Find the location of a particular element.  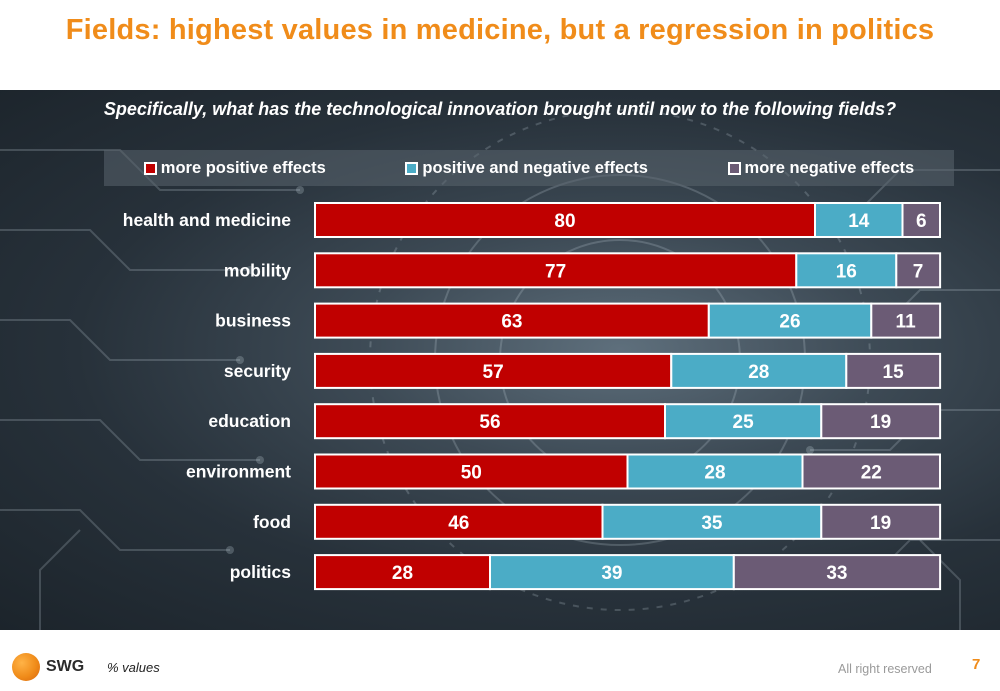

category-label-business: business is located at coordinates (253, 321).